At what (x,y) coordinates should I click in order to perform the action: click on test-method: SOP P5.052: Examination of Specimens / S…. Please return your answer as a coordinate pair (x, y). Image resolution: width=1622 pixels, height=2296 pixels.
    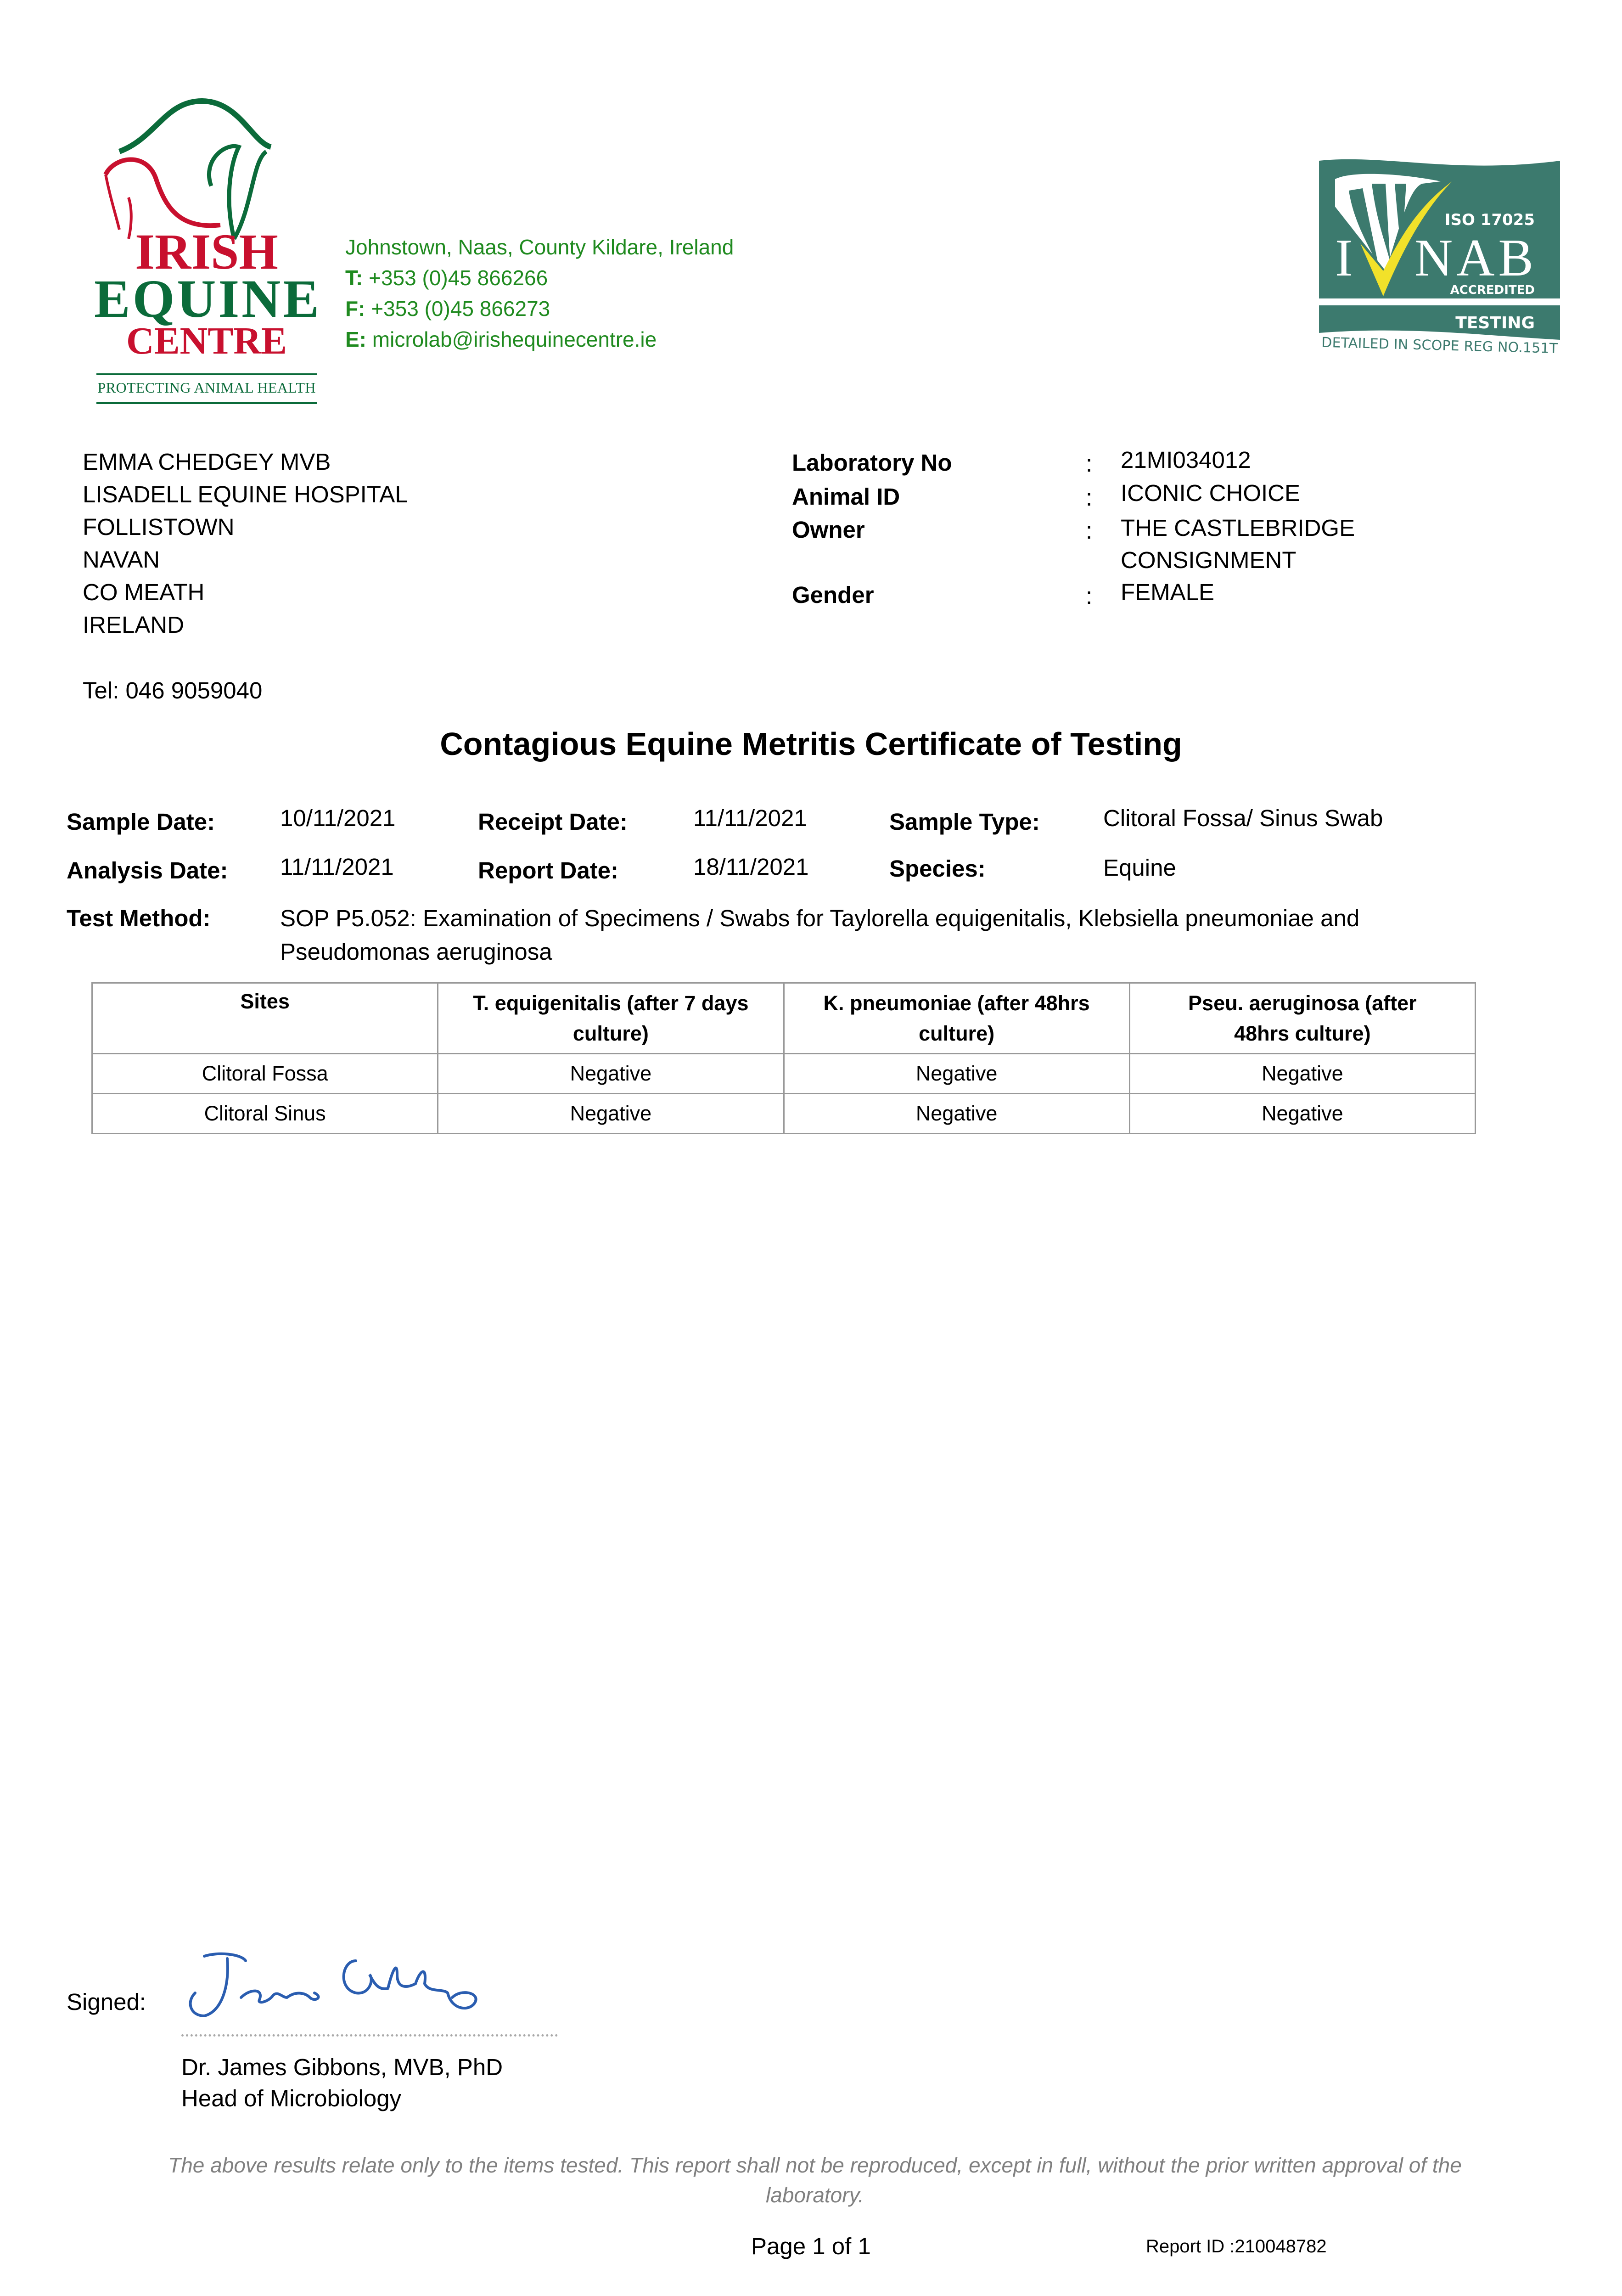
    Looking at the image, I should click on (820, 918).